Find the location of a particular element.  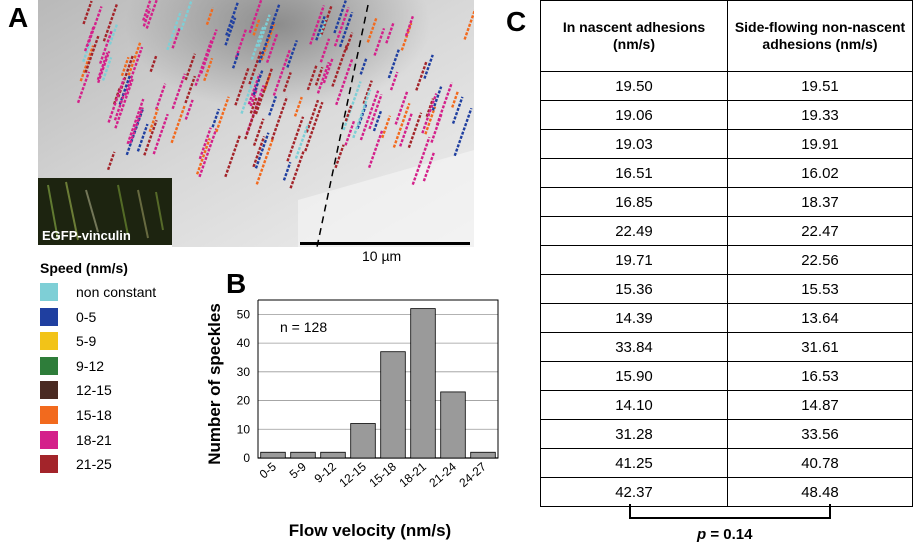

significance-bracket is located at coordinates (730, 511).